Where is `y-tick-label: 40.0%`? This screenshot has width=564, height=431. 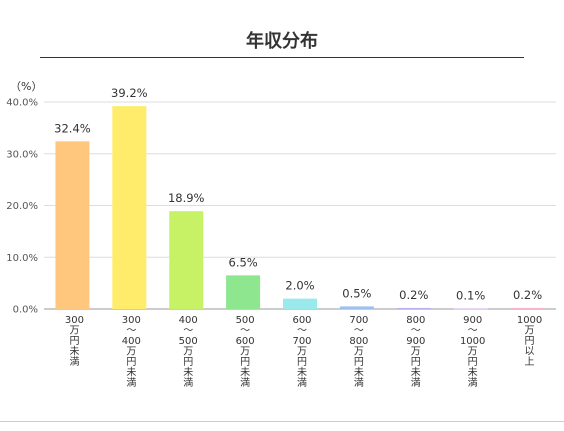
y-tick-label: 40.0% is located at coordinates (22, 103).